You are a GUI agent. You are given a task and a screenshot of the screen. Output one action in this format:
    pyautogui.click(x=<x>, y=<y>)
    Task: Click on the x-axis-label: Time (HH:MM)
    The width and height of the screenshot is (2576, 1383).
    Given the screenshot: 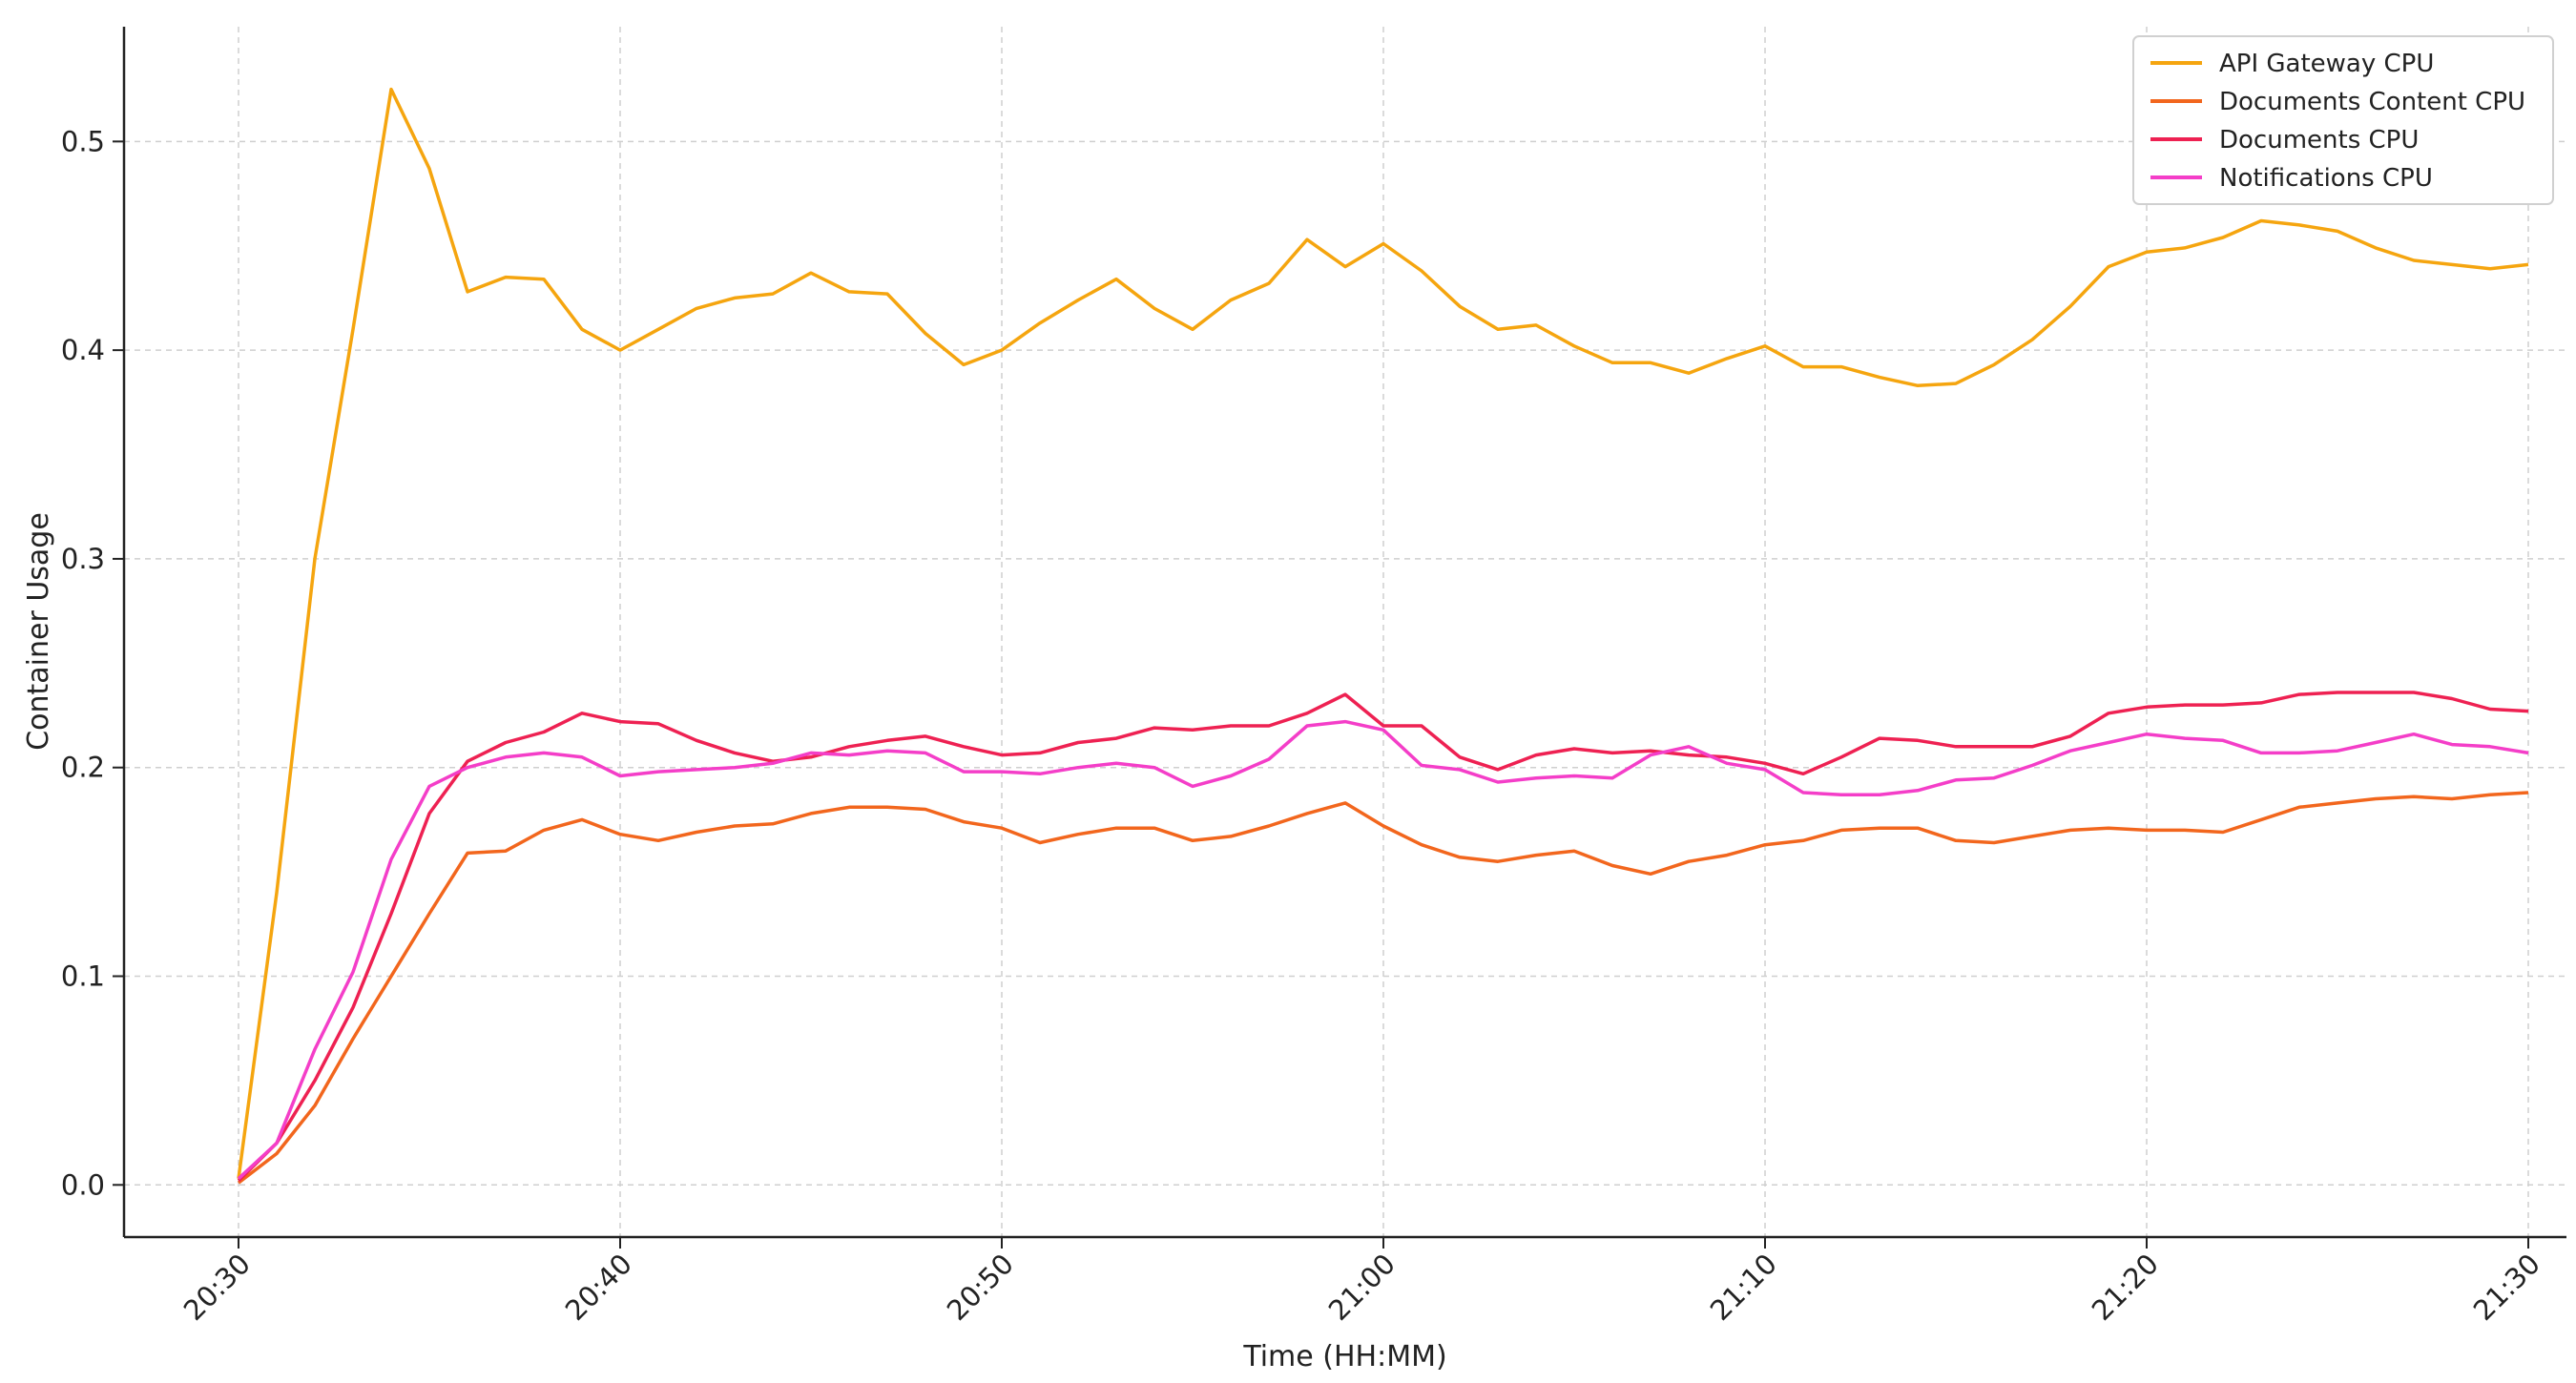 What is the action you would take?
    pyautogui.click(x=1344, y=1356)
    